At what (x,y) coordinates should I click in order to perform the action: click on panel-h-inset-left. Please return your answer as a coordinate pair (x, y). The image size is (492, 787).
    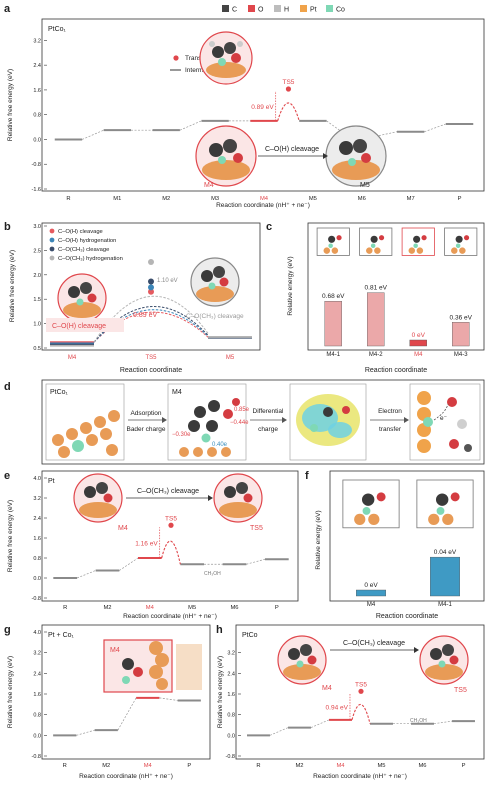
    Looking at the image, I should click on (302, 660).